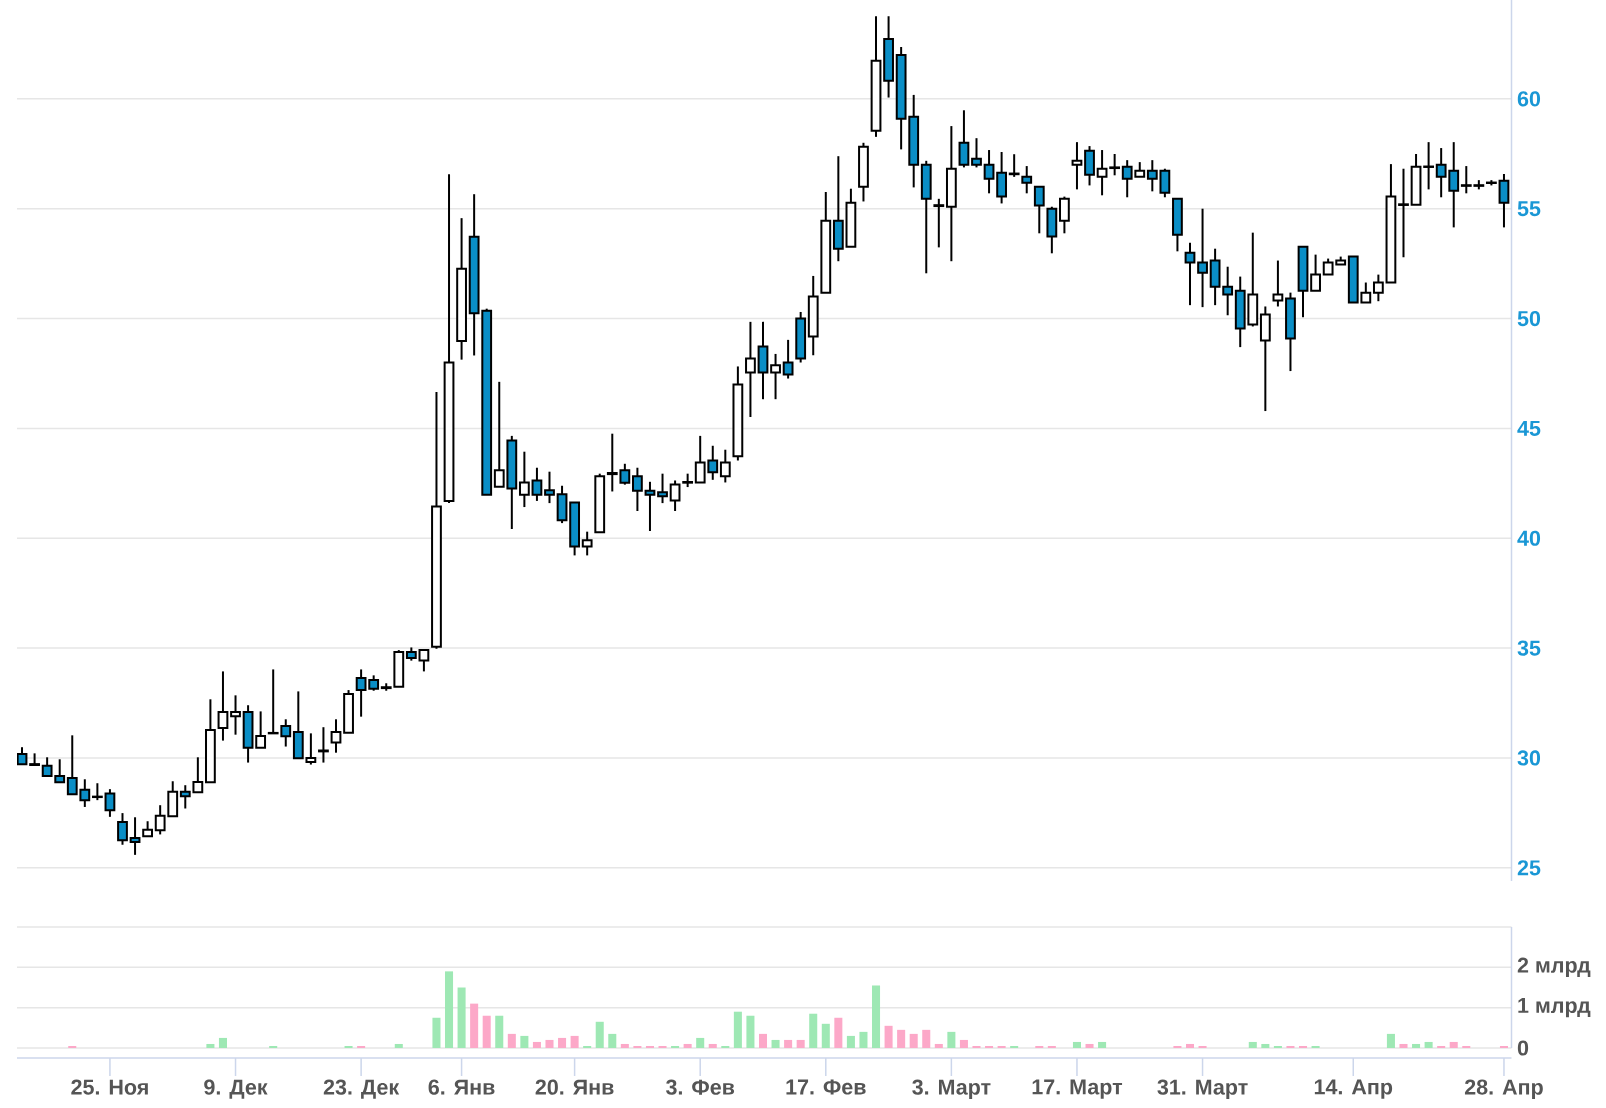  I want to click on y-tick-label: 50, so click(1529, 318).